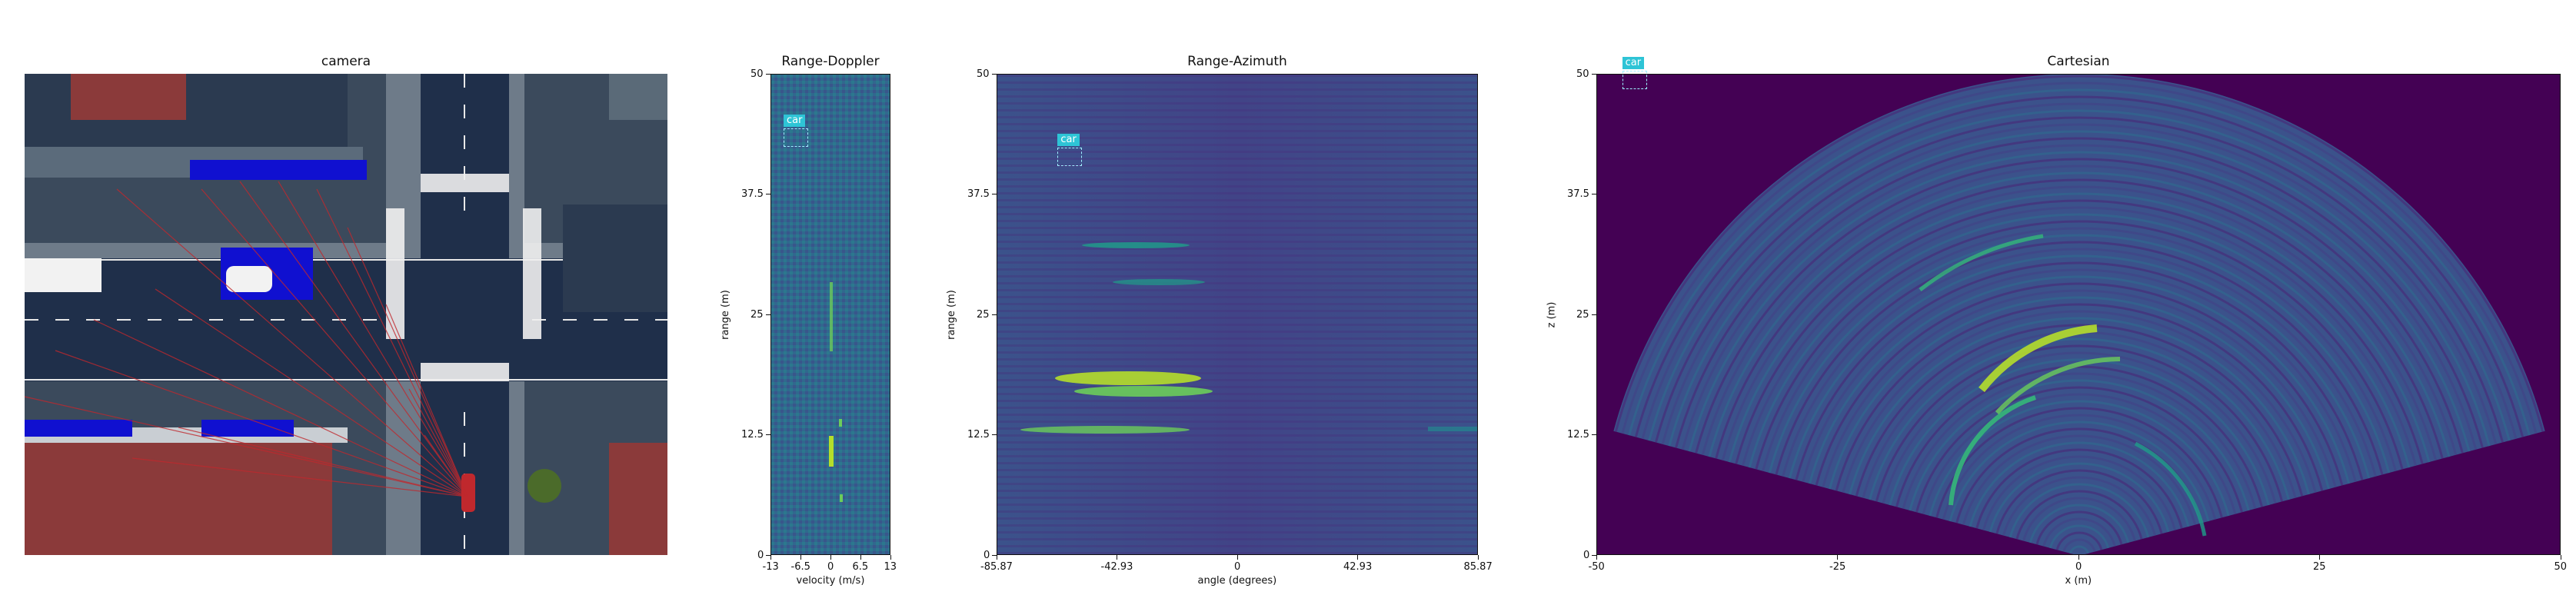  Describe the element at coordinates (545, 486) in the screenshot. I see `tree` at that location.